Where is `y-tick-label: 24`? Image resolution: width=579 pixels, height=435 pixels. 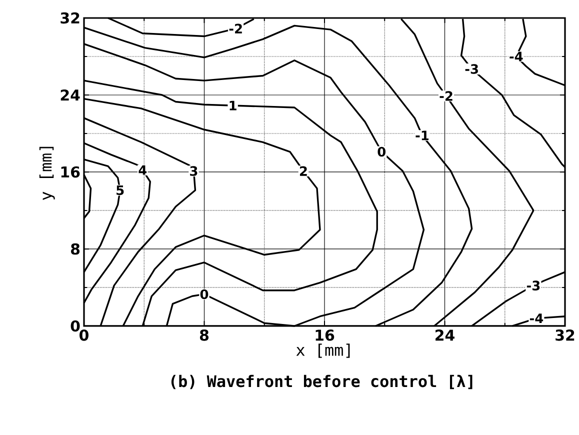
y-tick-label: 24 is located at coordinates (70, 95).